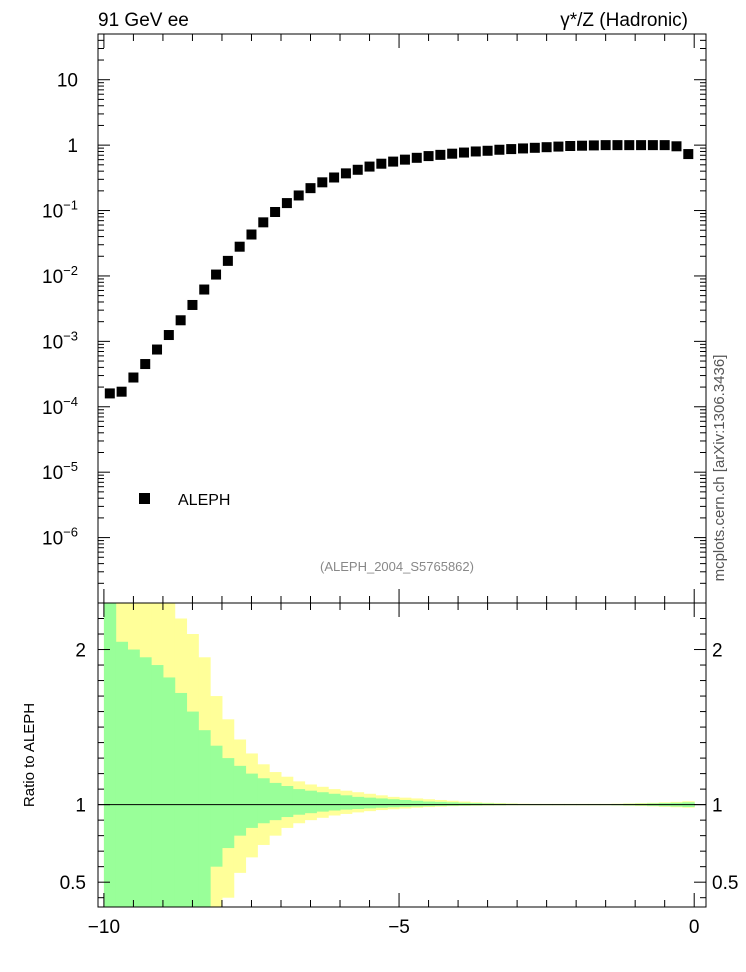  Describe the element at coordinates (60, 471) in the screenshot. I see `y-tick-label: 10⁻⁵` at that location.